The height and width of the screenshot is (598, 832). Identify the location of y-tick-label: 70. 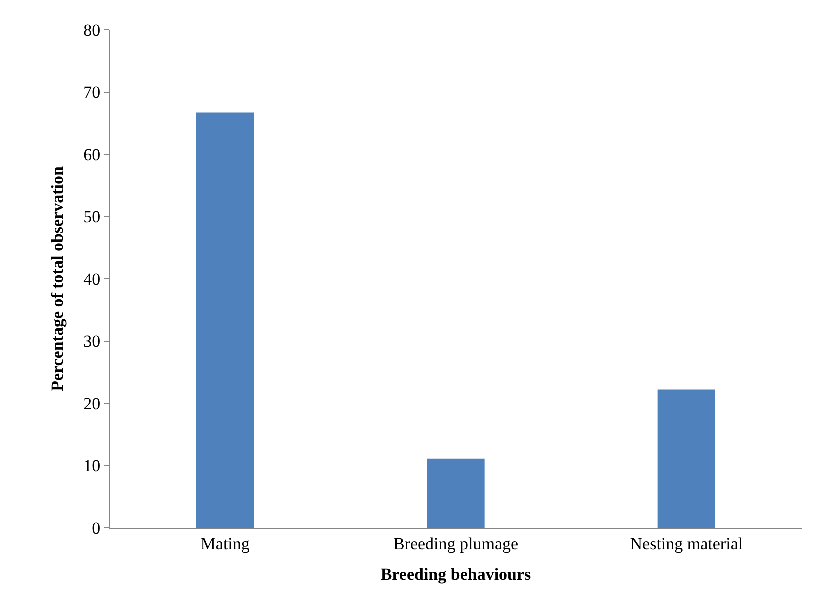
(92, 92).